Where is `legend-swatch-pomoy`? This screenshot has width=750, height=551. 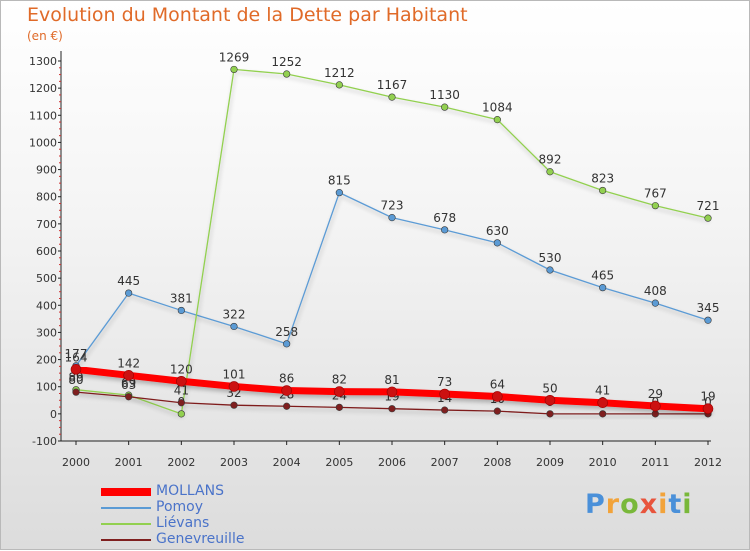 legend-swatch-pomoy is located at coordinates (126, 508).